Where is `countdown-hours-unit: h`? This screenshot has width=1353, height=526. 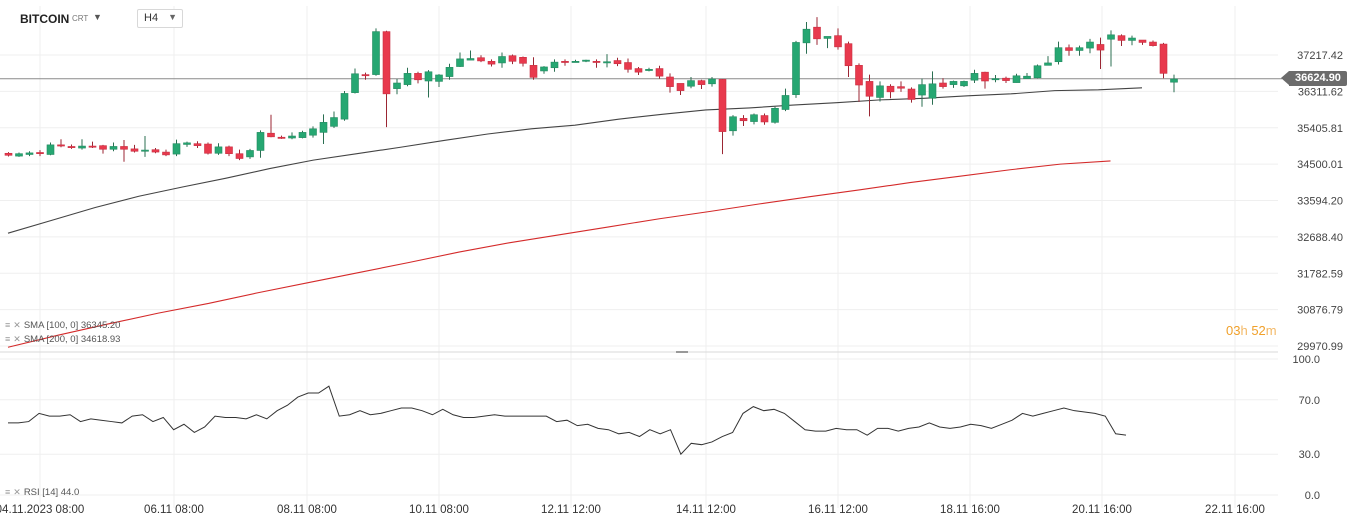
countdown-hours-unit: h is located at coordinates (1244, 330).